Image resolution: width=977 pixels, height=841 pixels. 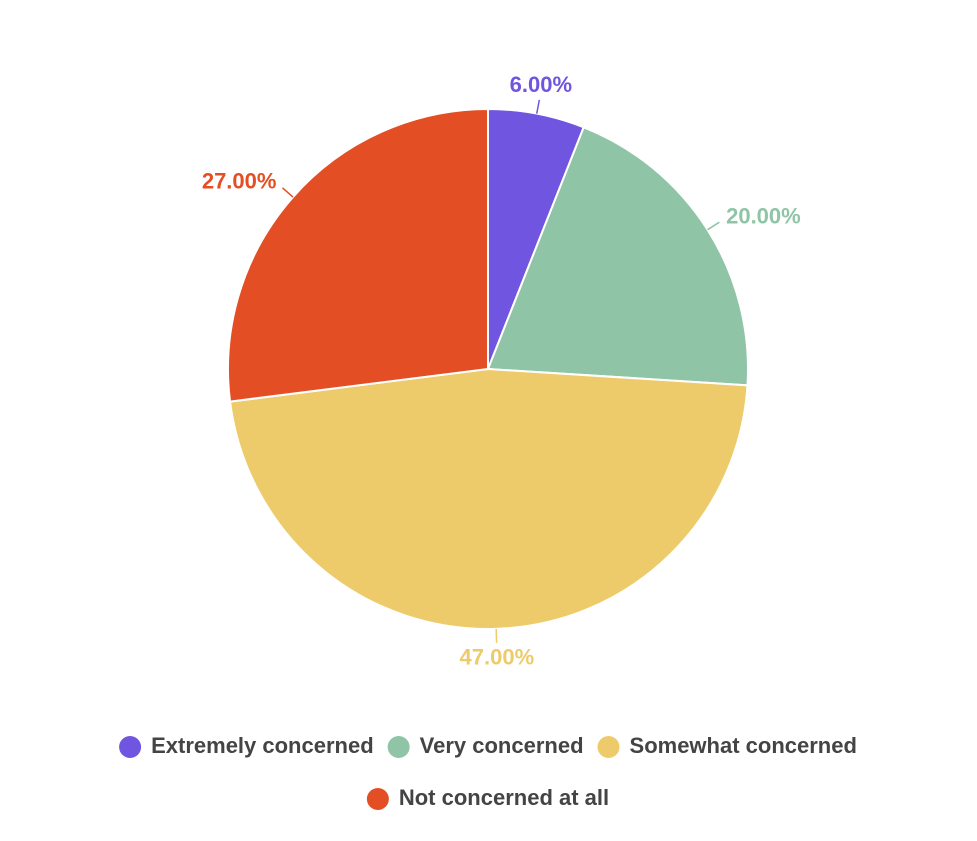 What do you see at coordinates (239, 180) in the screenshot?
I see `data-label: 27.00%` at bounding box center [239, 180].